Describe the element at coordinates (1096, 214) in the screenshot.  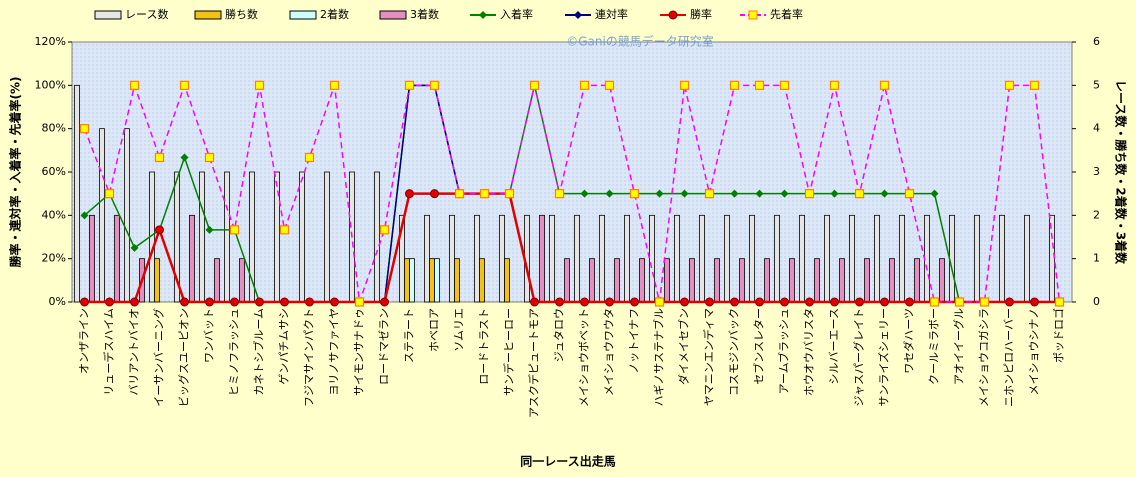
I see `y2-tick-label: 2` at that location.